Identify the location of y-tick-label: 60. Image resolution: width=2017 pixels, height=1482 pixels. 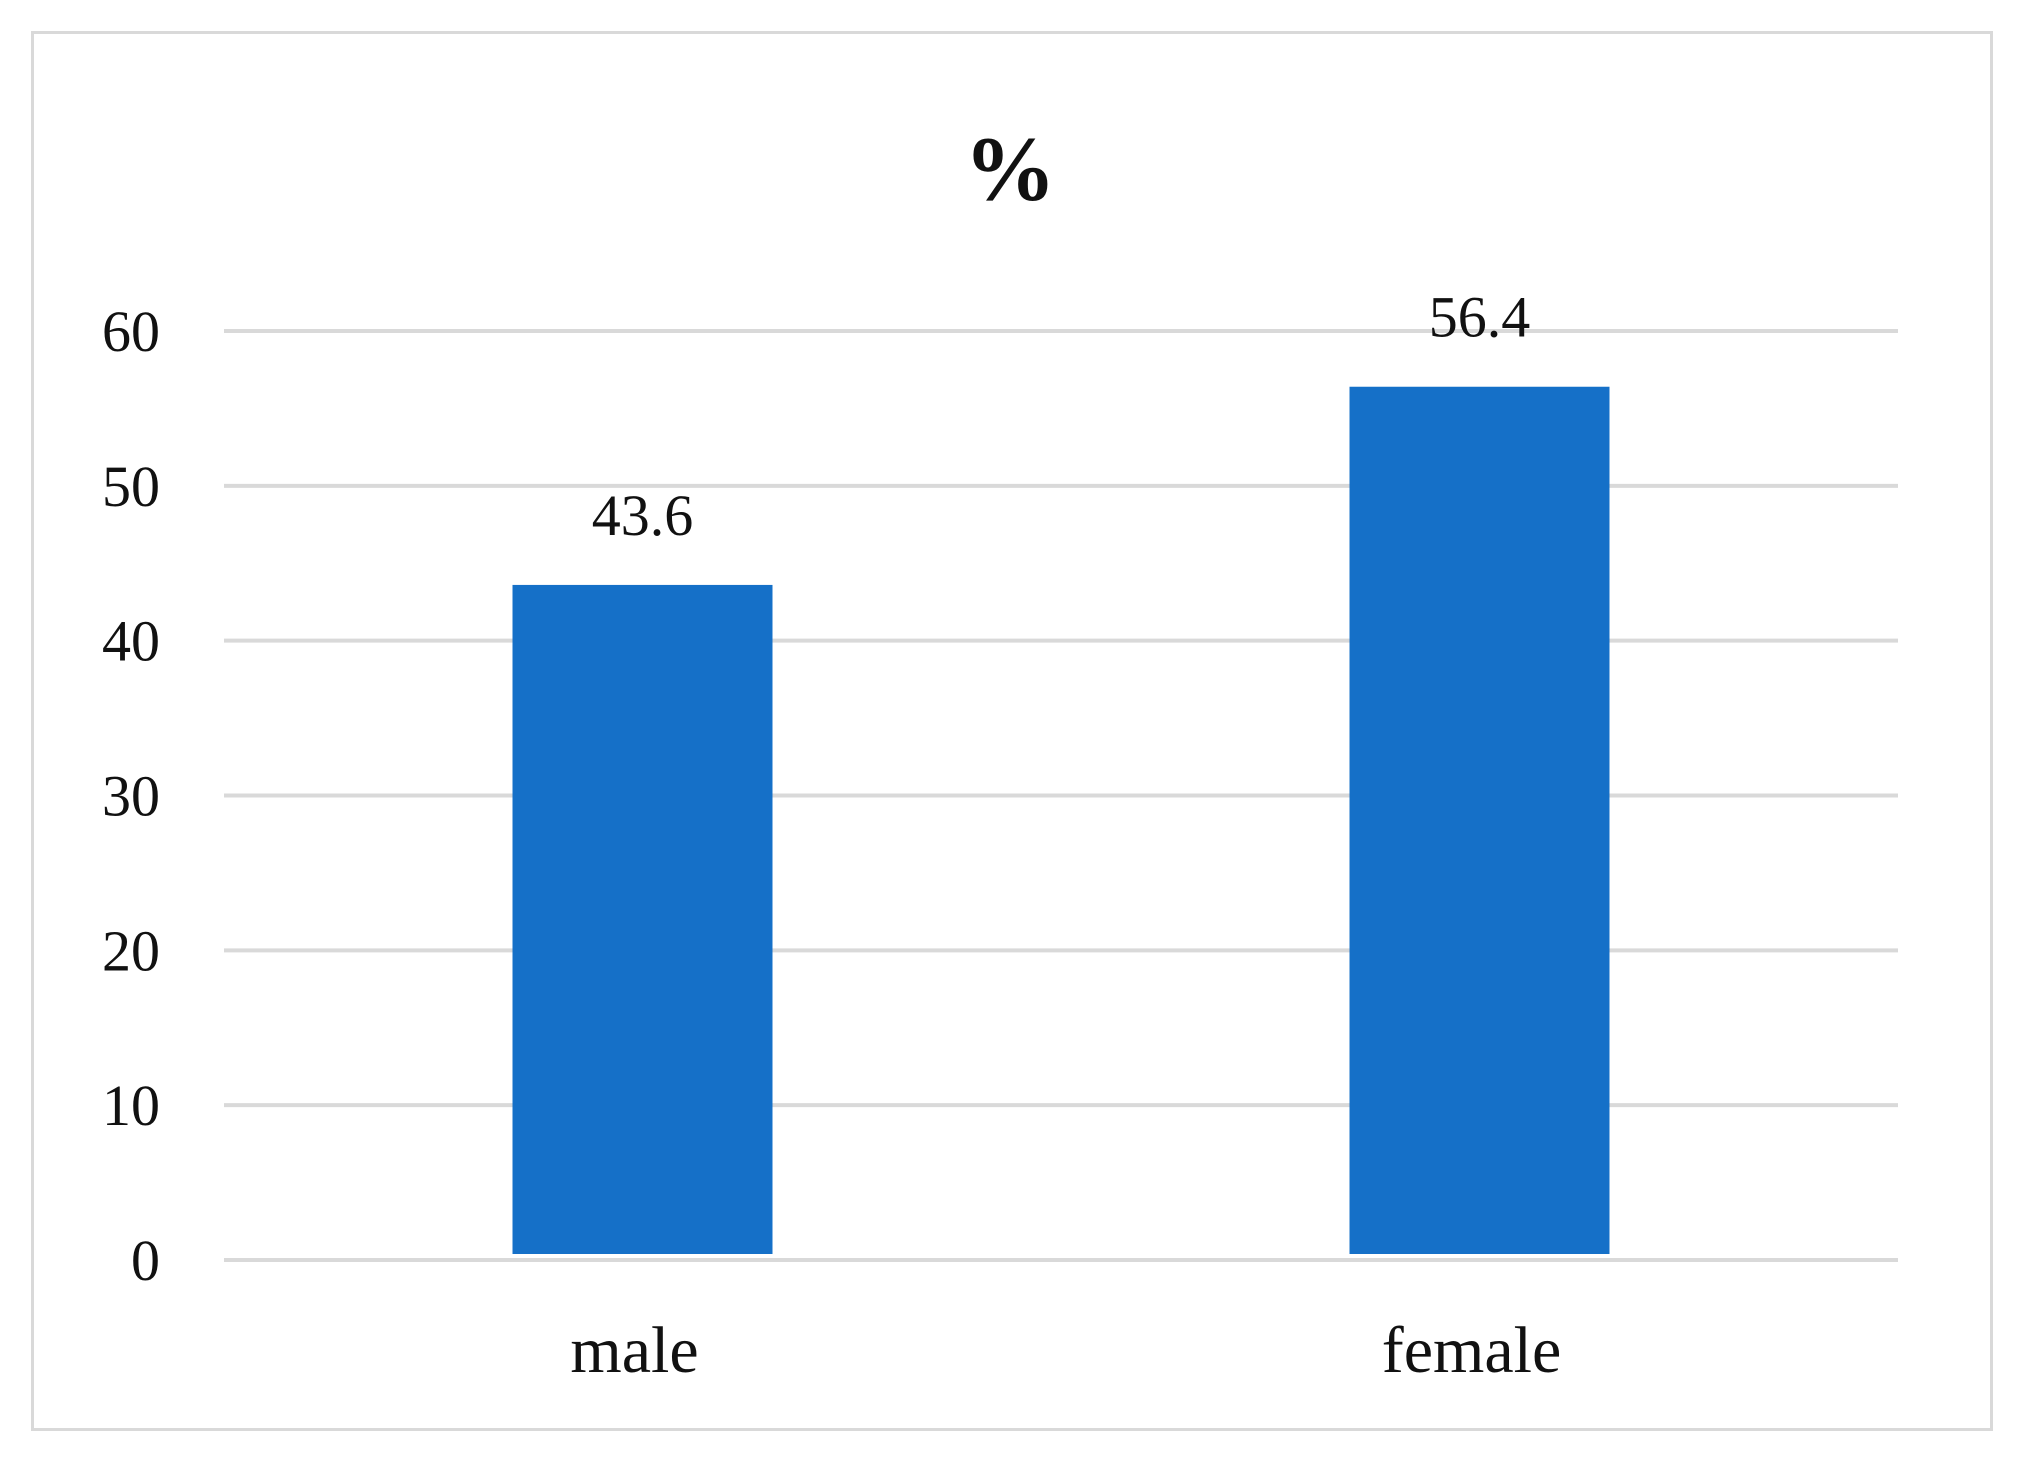
(131, 331).